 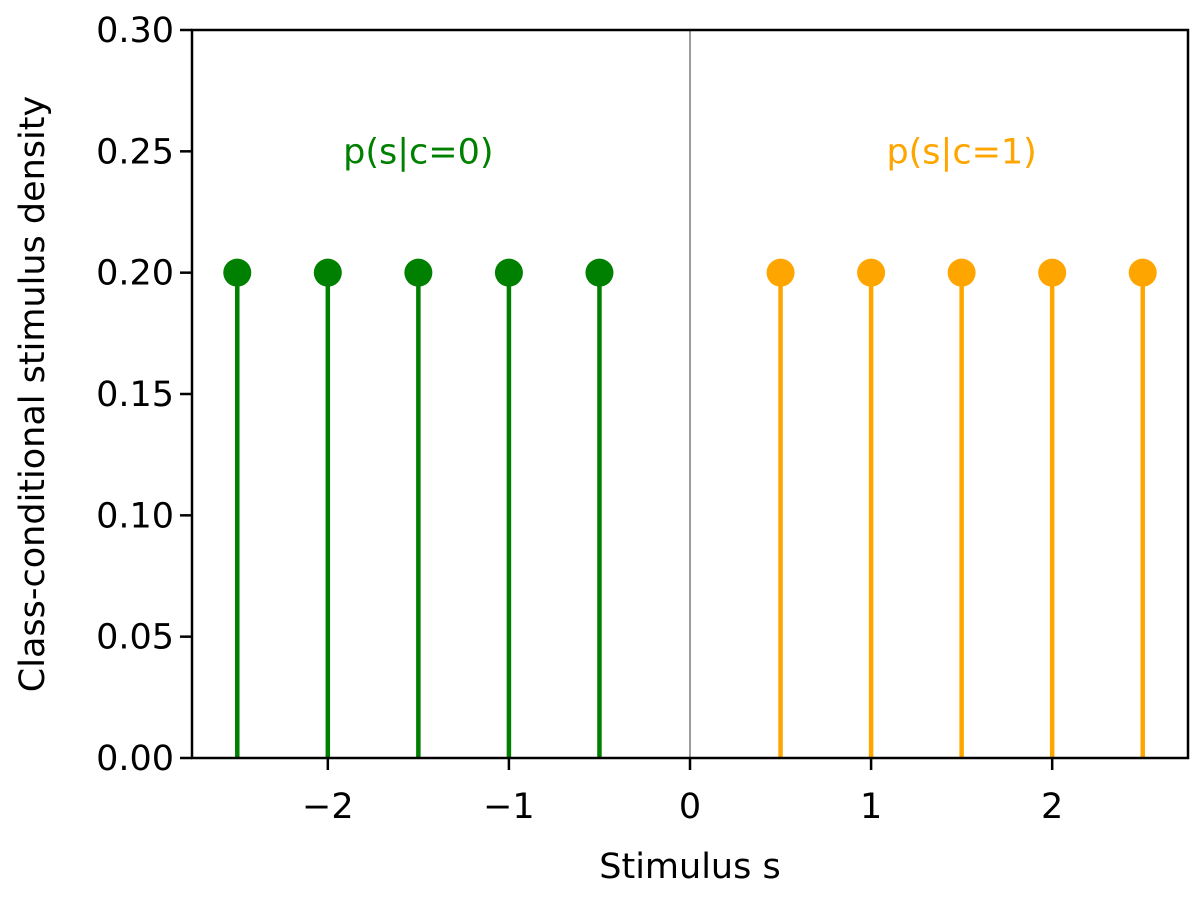 What do you see at coordinates (961, 152) in the screenshot?
I see `annotation-1: p(s|c=1)` at bounding box center [961, 152].